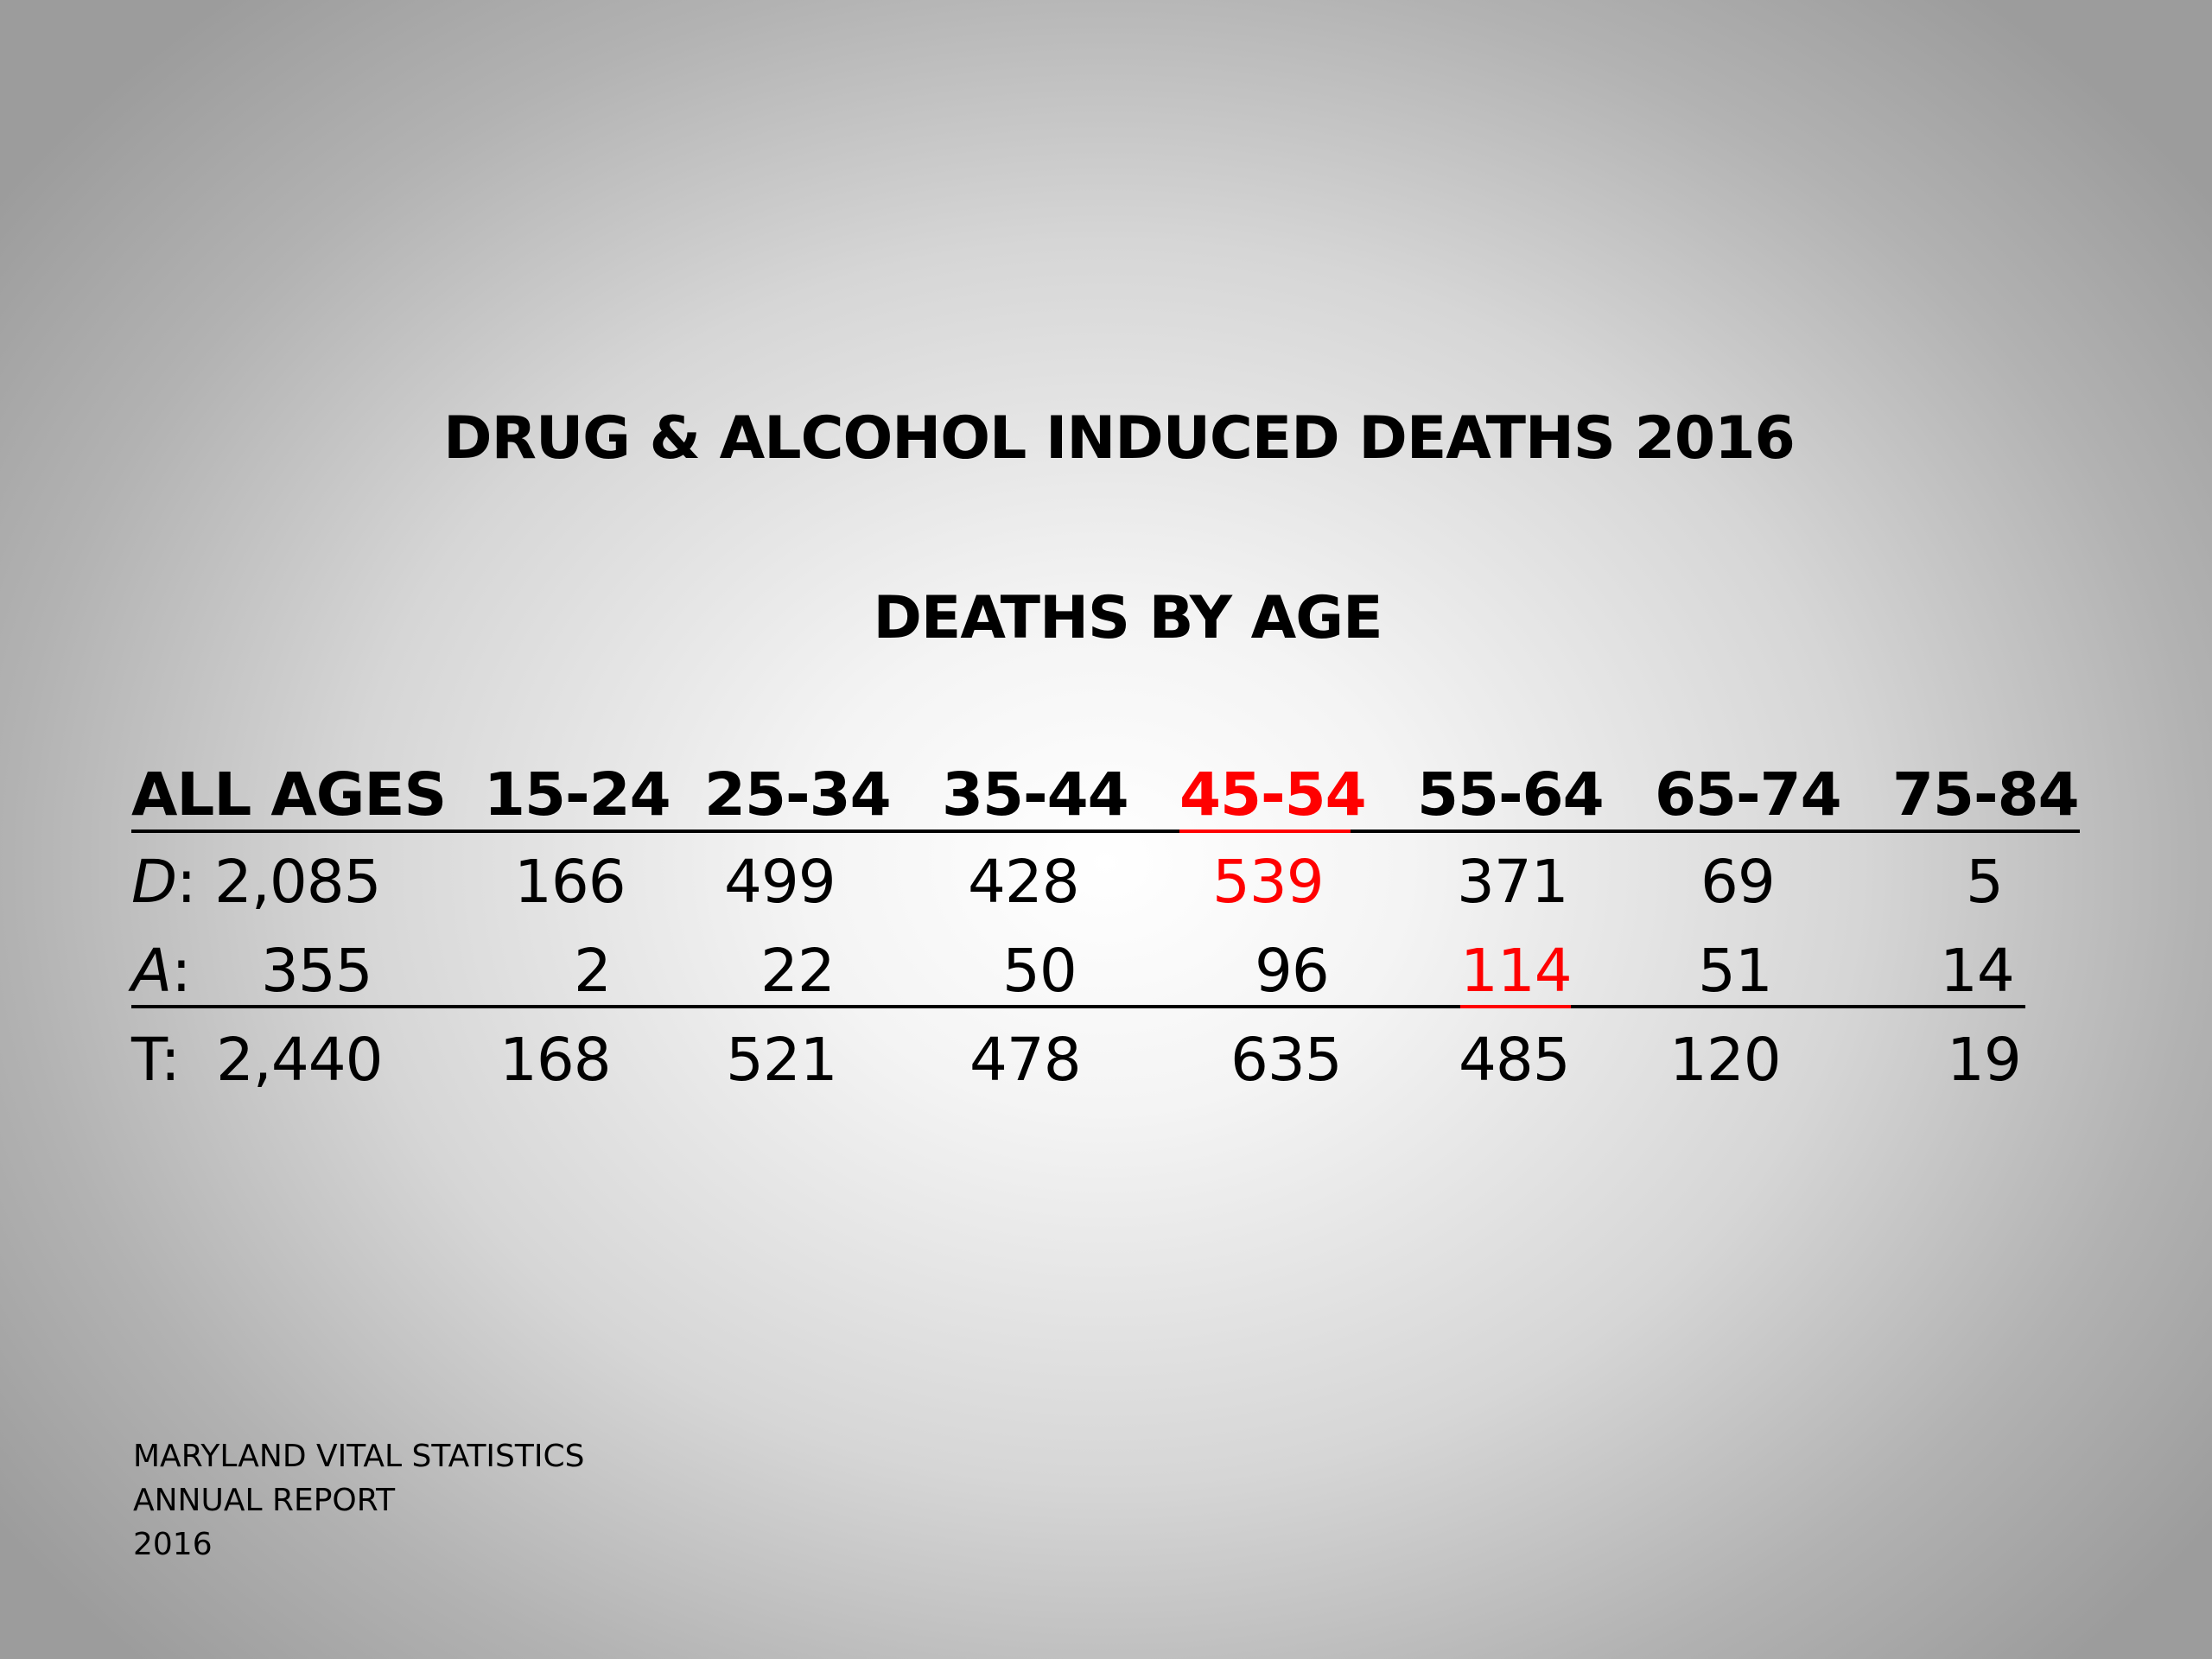 Image resolution: width=2212 pixels, height=1659 pixels. I want to click on row-a-value-55-64: 114, so click(1516, 971).